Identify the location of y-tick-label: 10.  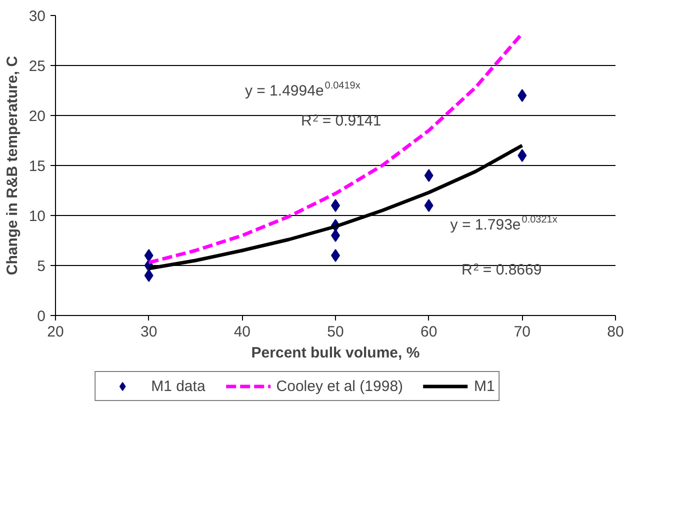
(37, 216).